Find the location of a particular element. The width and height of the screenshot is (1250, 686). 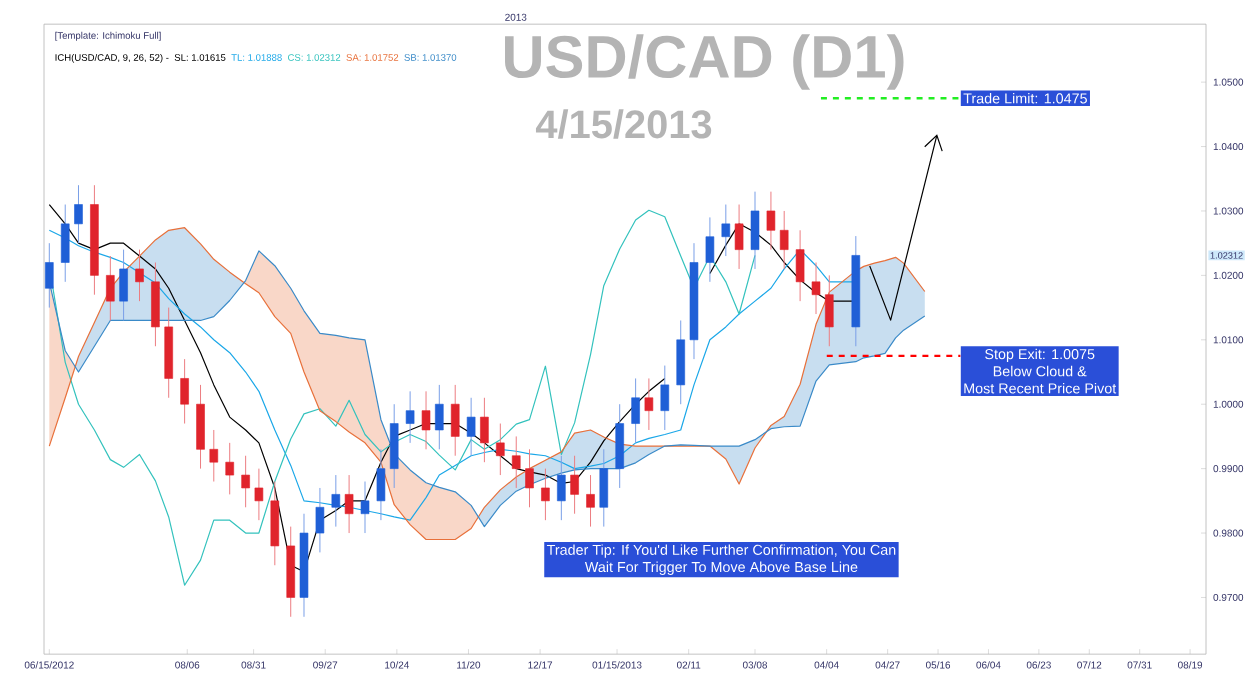

chart-title: USD/CAD (D1) is located at coordinates (704, 62).